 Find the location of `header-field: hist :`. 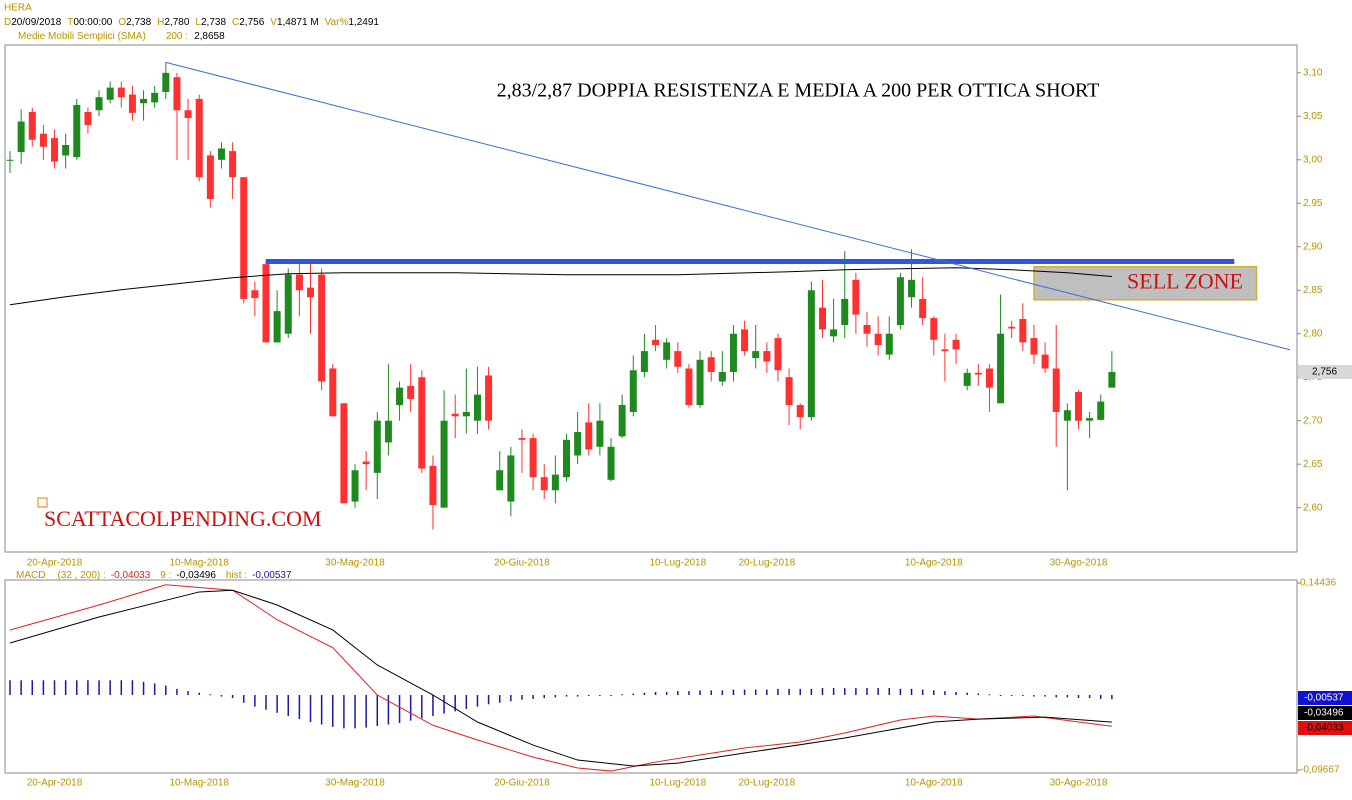

header-field: hist : is located at coordinates (236, 575).